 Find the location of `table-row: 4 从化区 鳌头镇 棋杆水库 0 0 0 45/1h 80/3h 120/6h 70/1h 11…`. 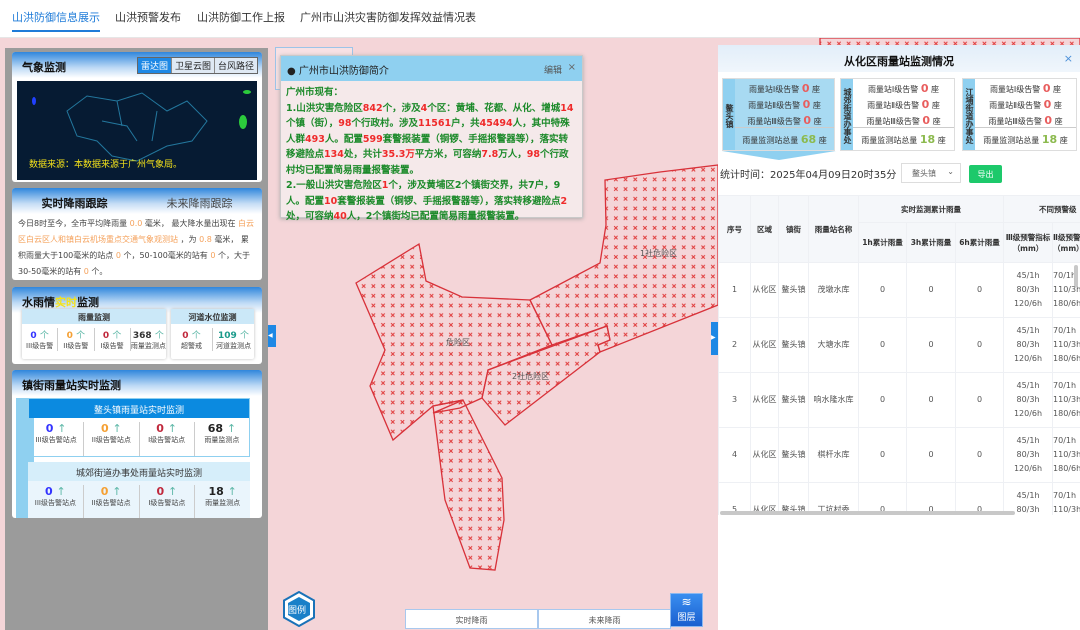

table-row: 4 从化区 鳌头镇 棋杆水库 0 0 0 45/1h 80/3h 120/6h 70/1h 11… is located at coordinates (899, 455).